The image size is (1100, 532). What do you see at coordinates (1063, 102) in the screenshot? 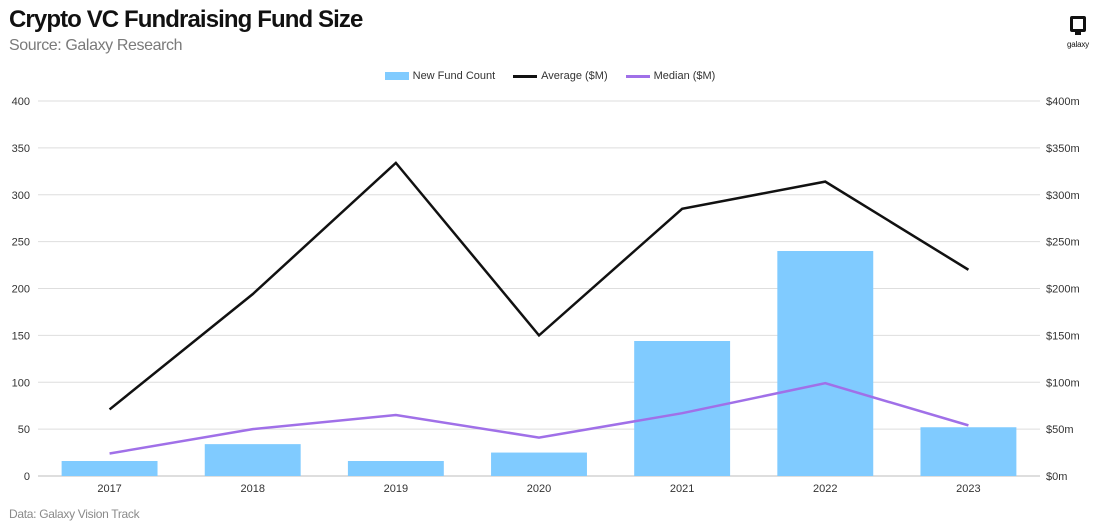
I see `y-right-tick-label: $400m` at bounding box center [1063, 102].